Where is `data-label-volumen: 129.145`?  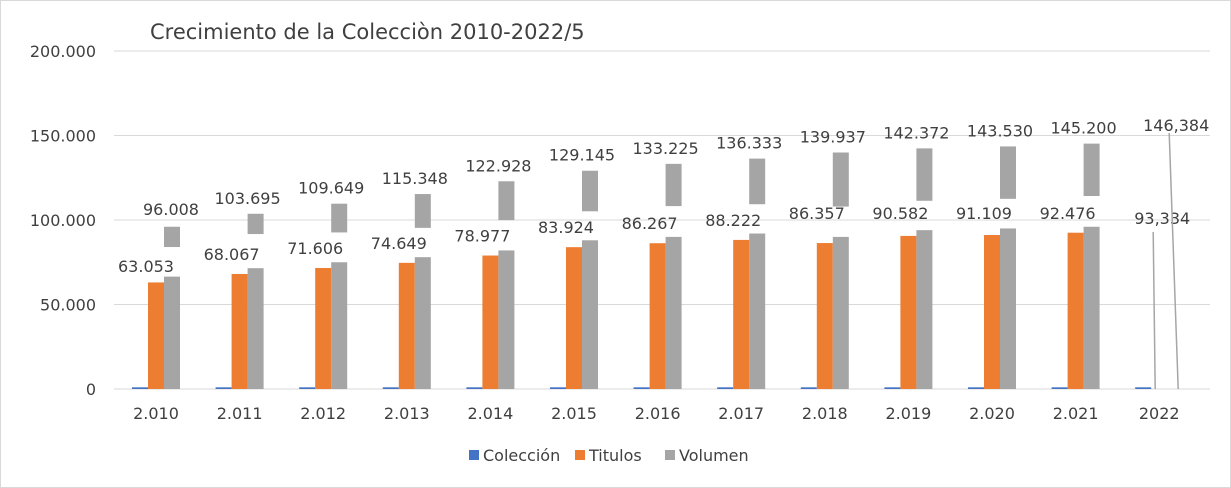 data-label-volumen: 129.145 is located at coordinates (582, 155).